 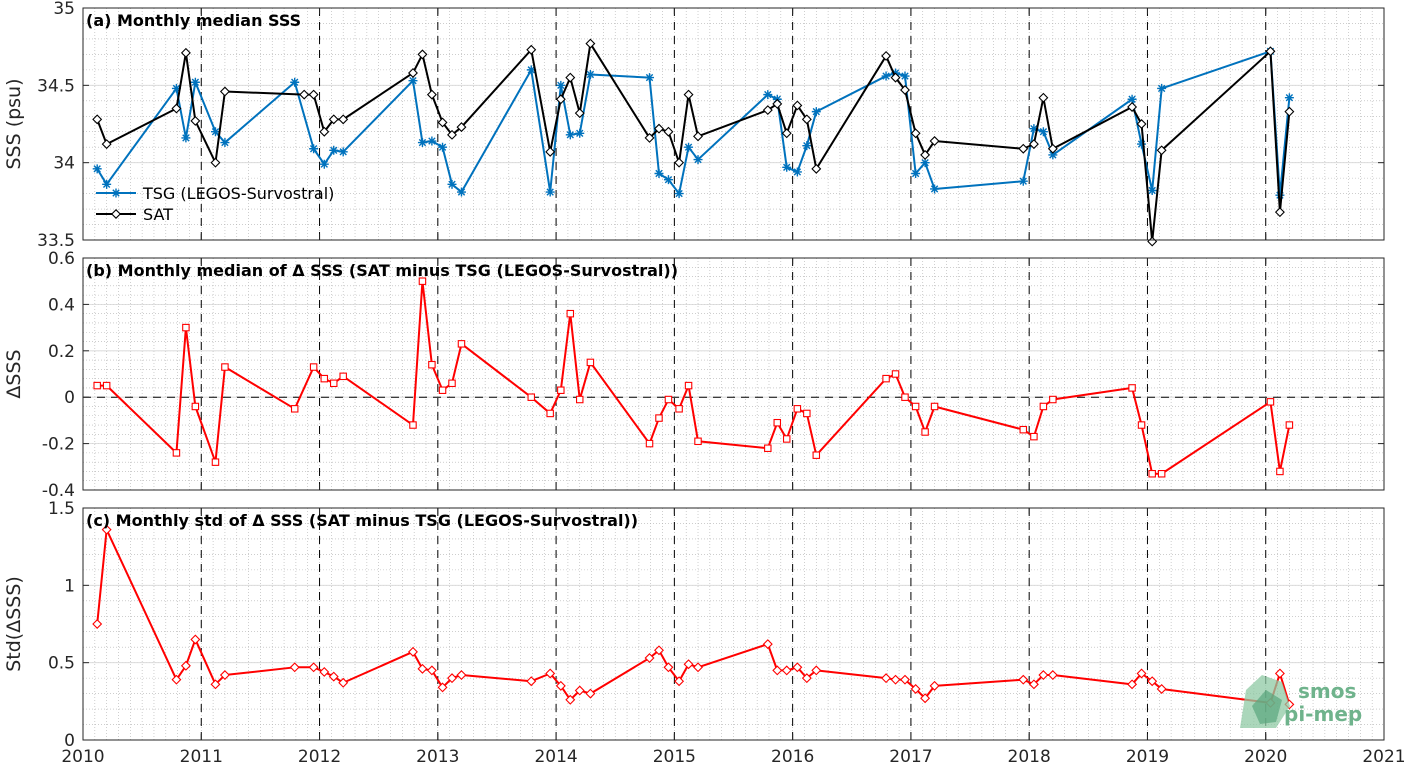 What do you see at coordinates (116, 214) in the screenshot?
I see `legend-swatch-marker` at bounding box center [116, 214].